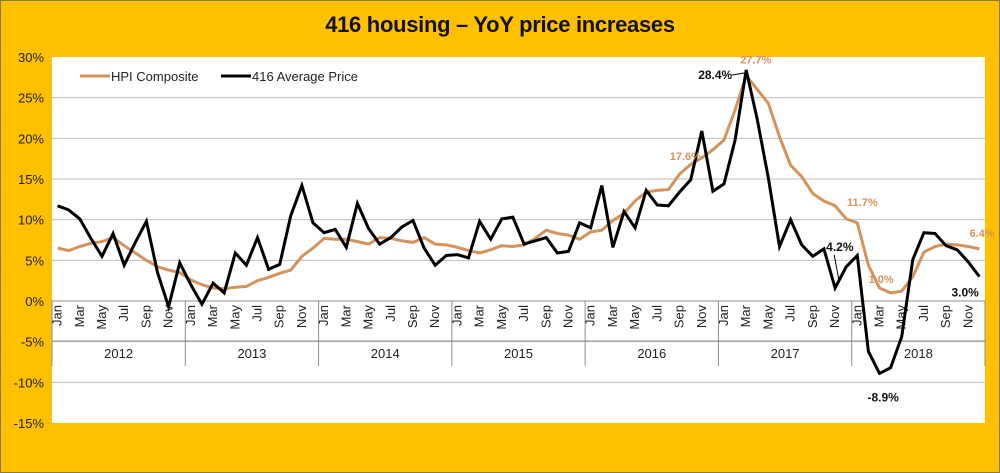 This screenshot has width=1000, height=473. I want to click on y-tick-label: 20%, so click(31, 138).